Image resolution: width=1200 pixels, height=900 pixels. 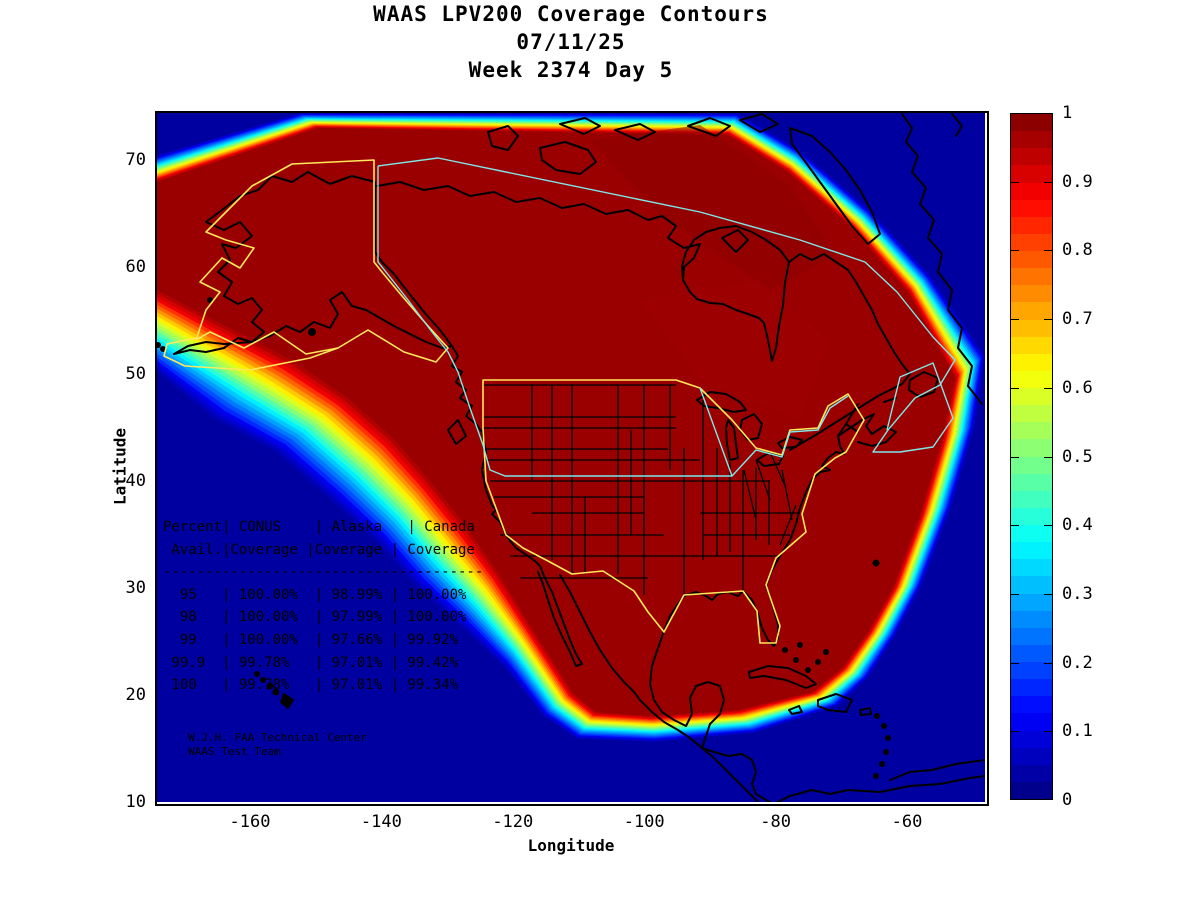 I want to click on colorbar-tick-label: 0.8, so click(x=1077, y=250).